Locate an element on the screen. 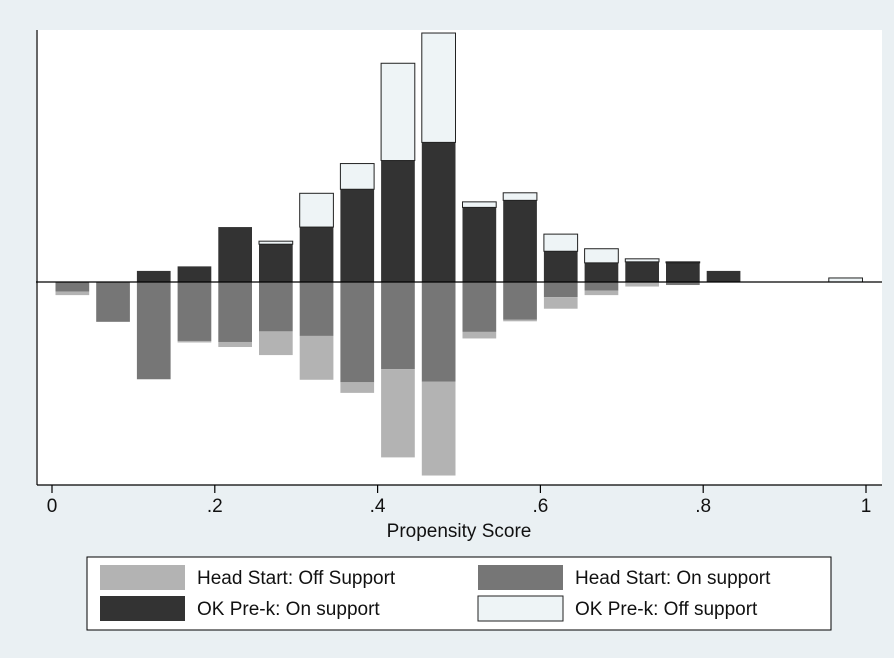 This screenshot has height=658, width=894. legend-label-head-start-off-support: Head Start: Off Support is located at coordinates (296, 578).